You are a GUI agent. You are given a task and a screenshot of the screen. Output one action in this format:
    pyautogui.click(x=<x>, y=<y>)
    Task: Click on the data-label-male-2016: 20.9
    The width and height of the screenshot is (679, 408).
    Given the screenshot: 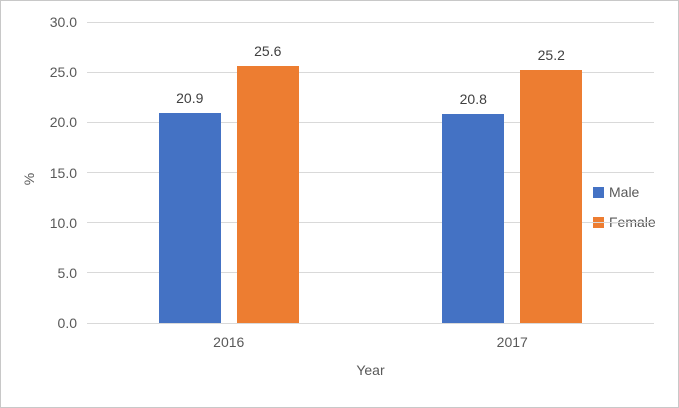 What is the action you would take?
    pyautogui.click(x=190, y=98)
    